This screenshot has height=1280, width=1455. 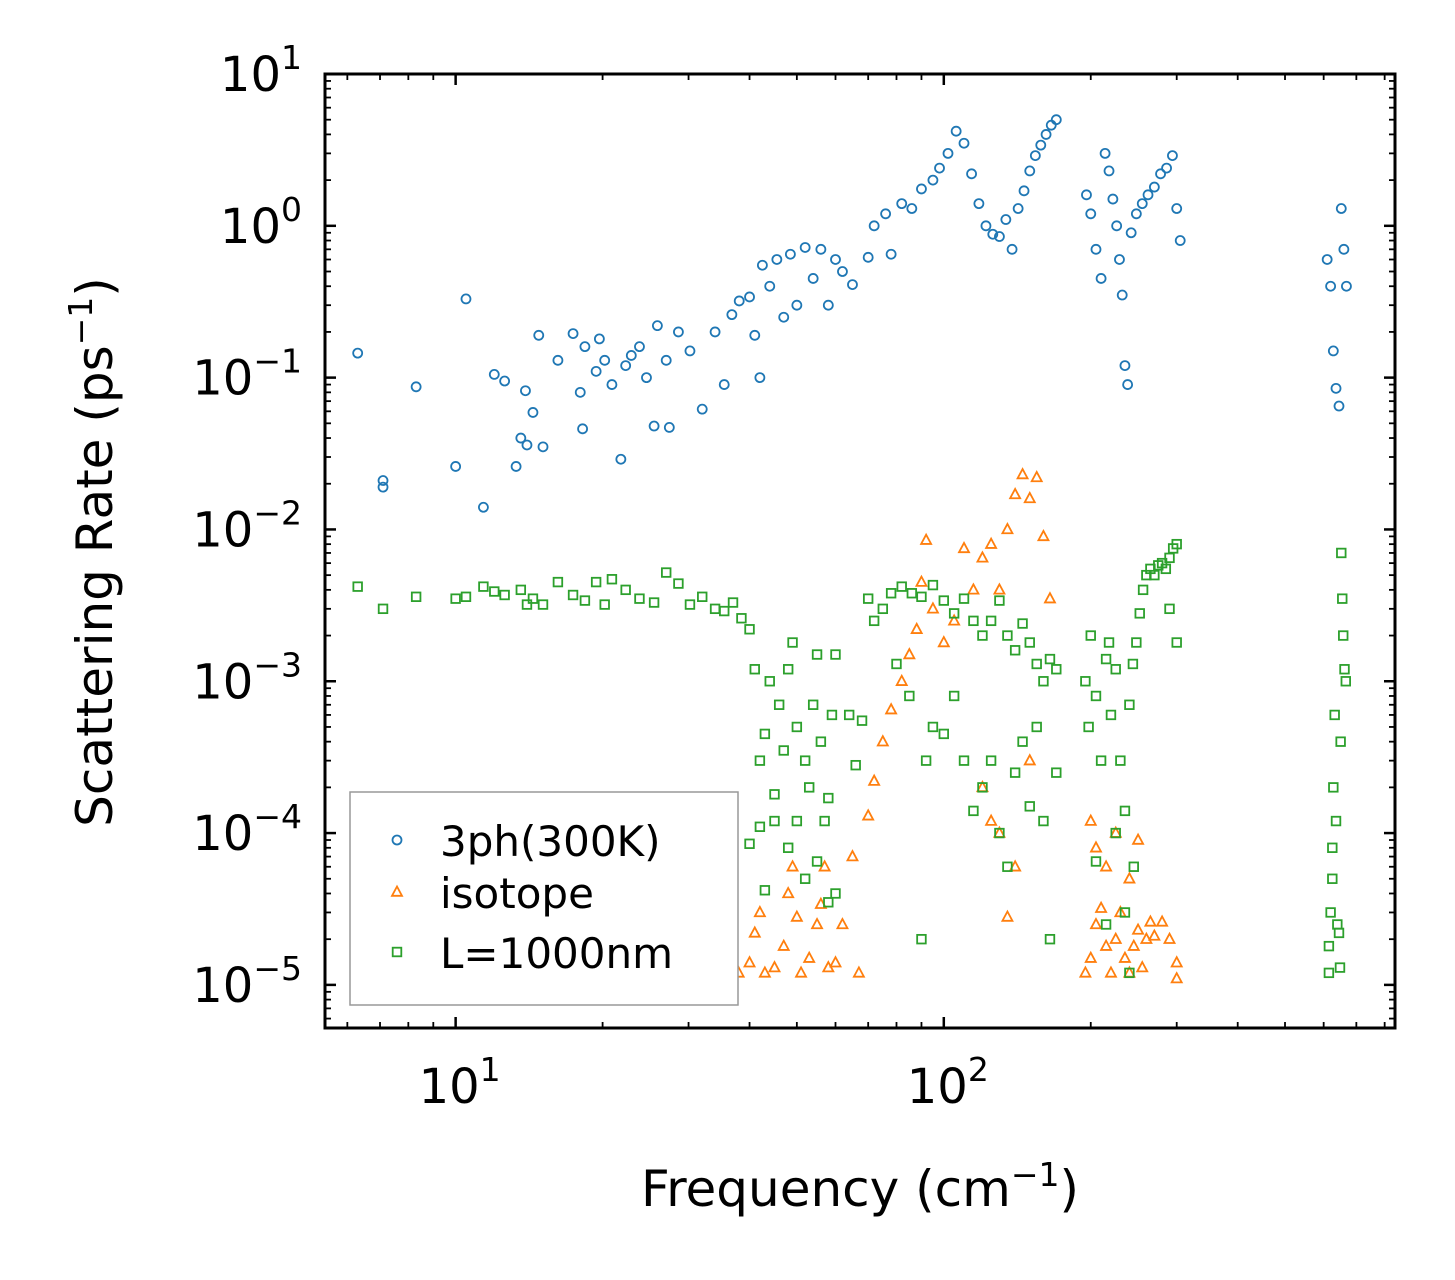 I want to click on y-tick-label-exponent: −2, so click(x=277, y=512).